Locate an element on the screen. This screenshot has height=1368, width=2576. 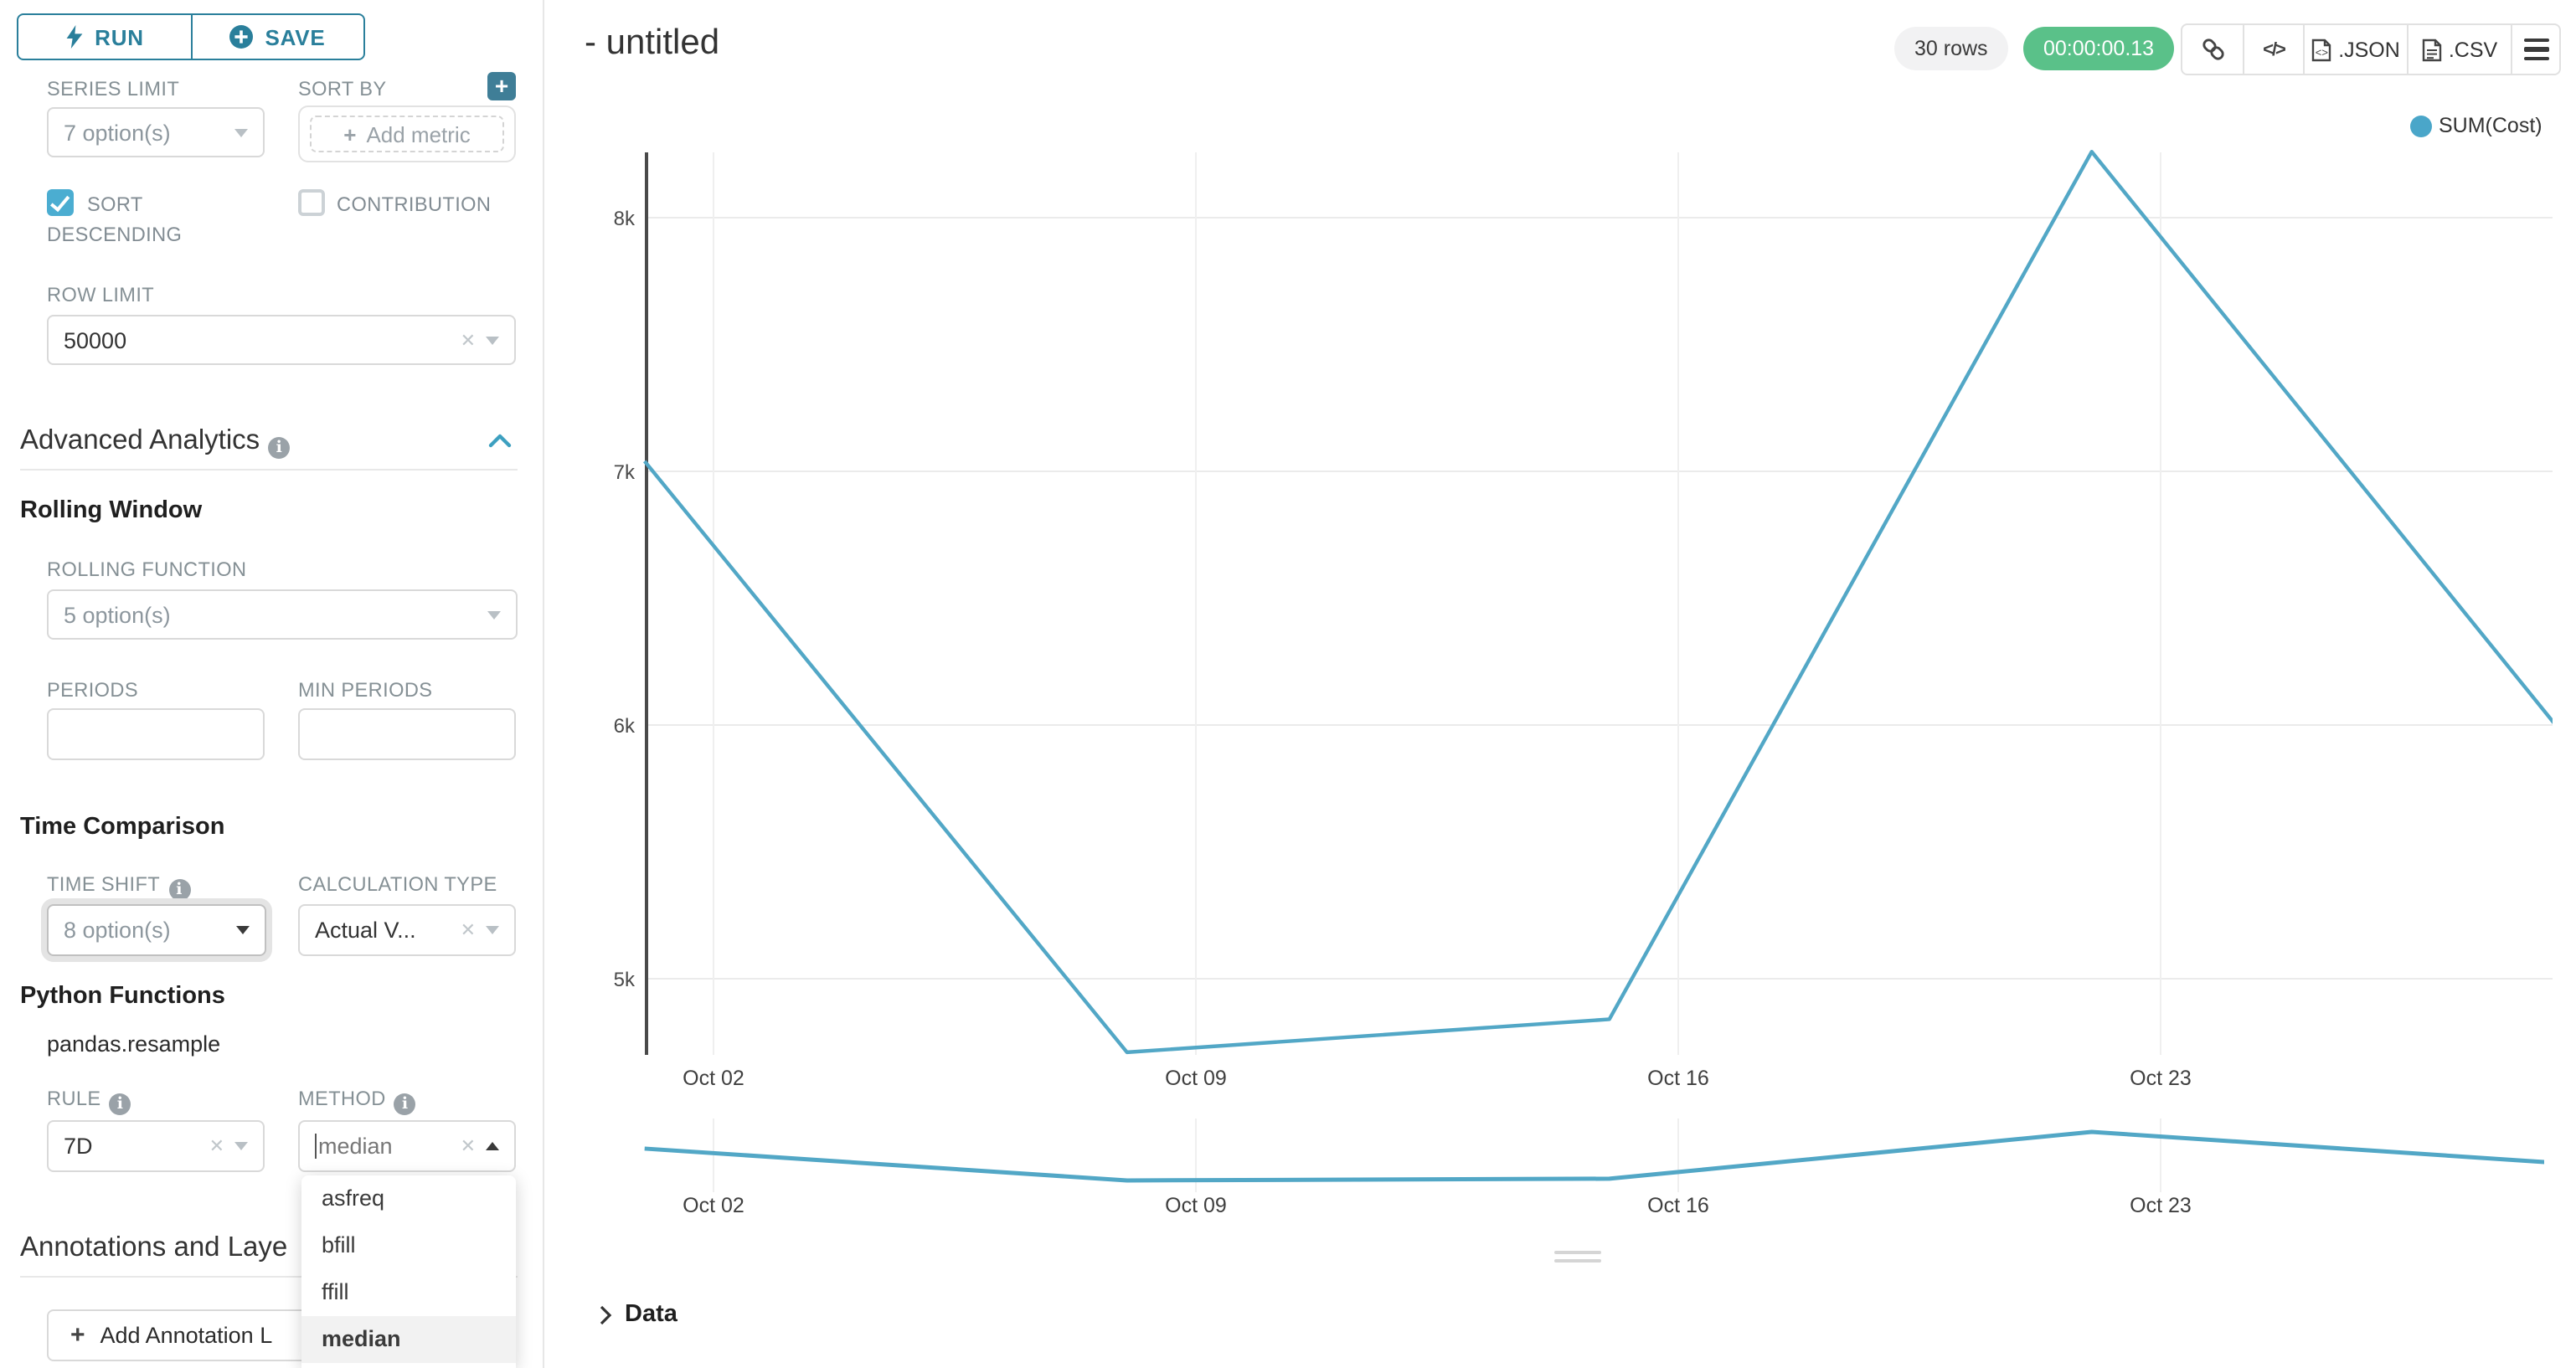
export-button-group: </> <> .JSON .CSV is located at coordinates (2371, 49).